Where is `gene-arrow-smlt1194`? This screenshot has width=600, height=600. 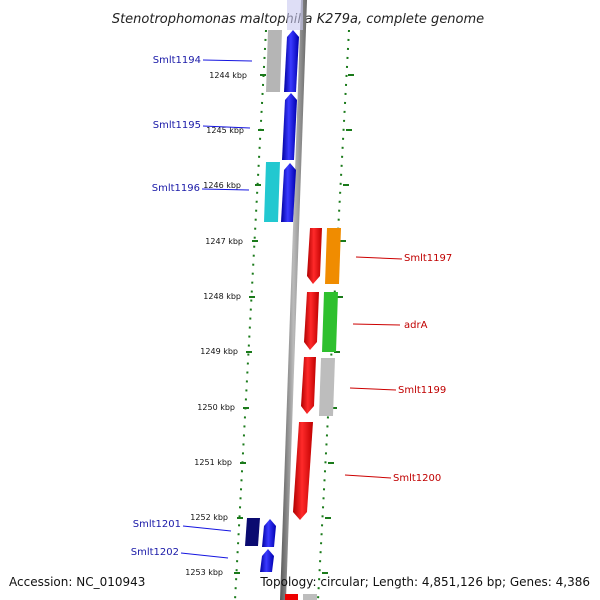
gene-arrow-smlt1194 is located at coordinates (291, 61).